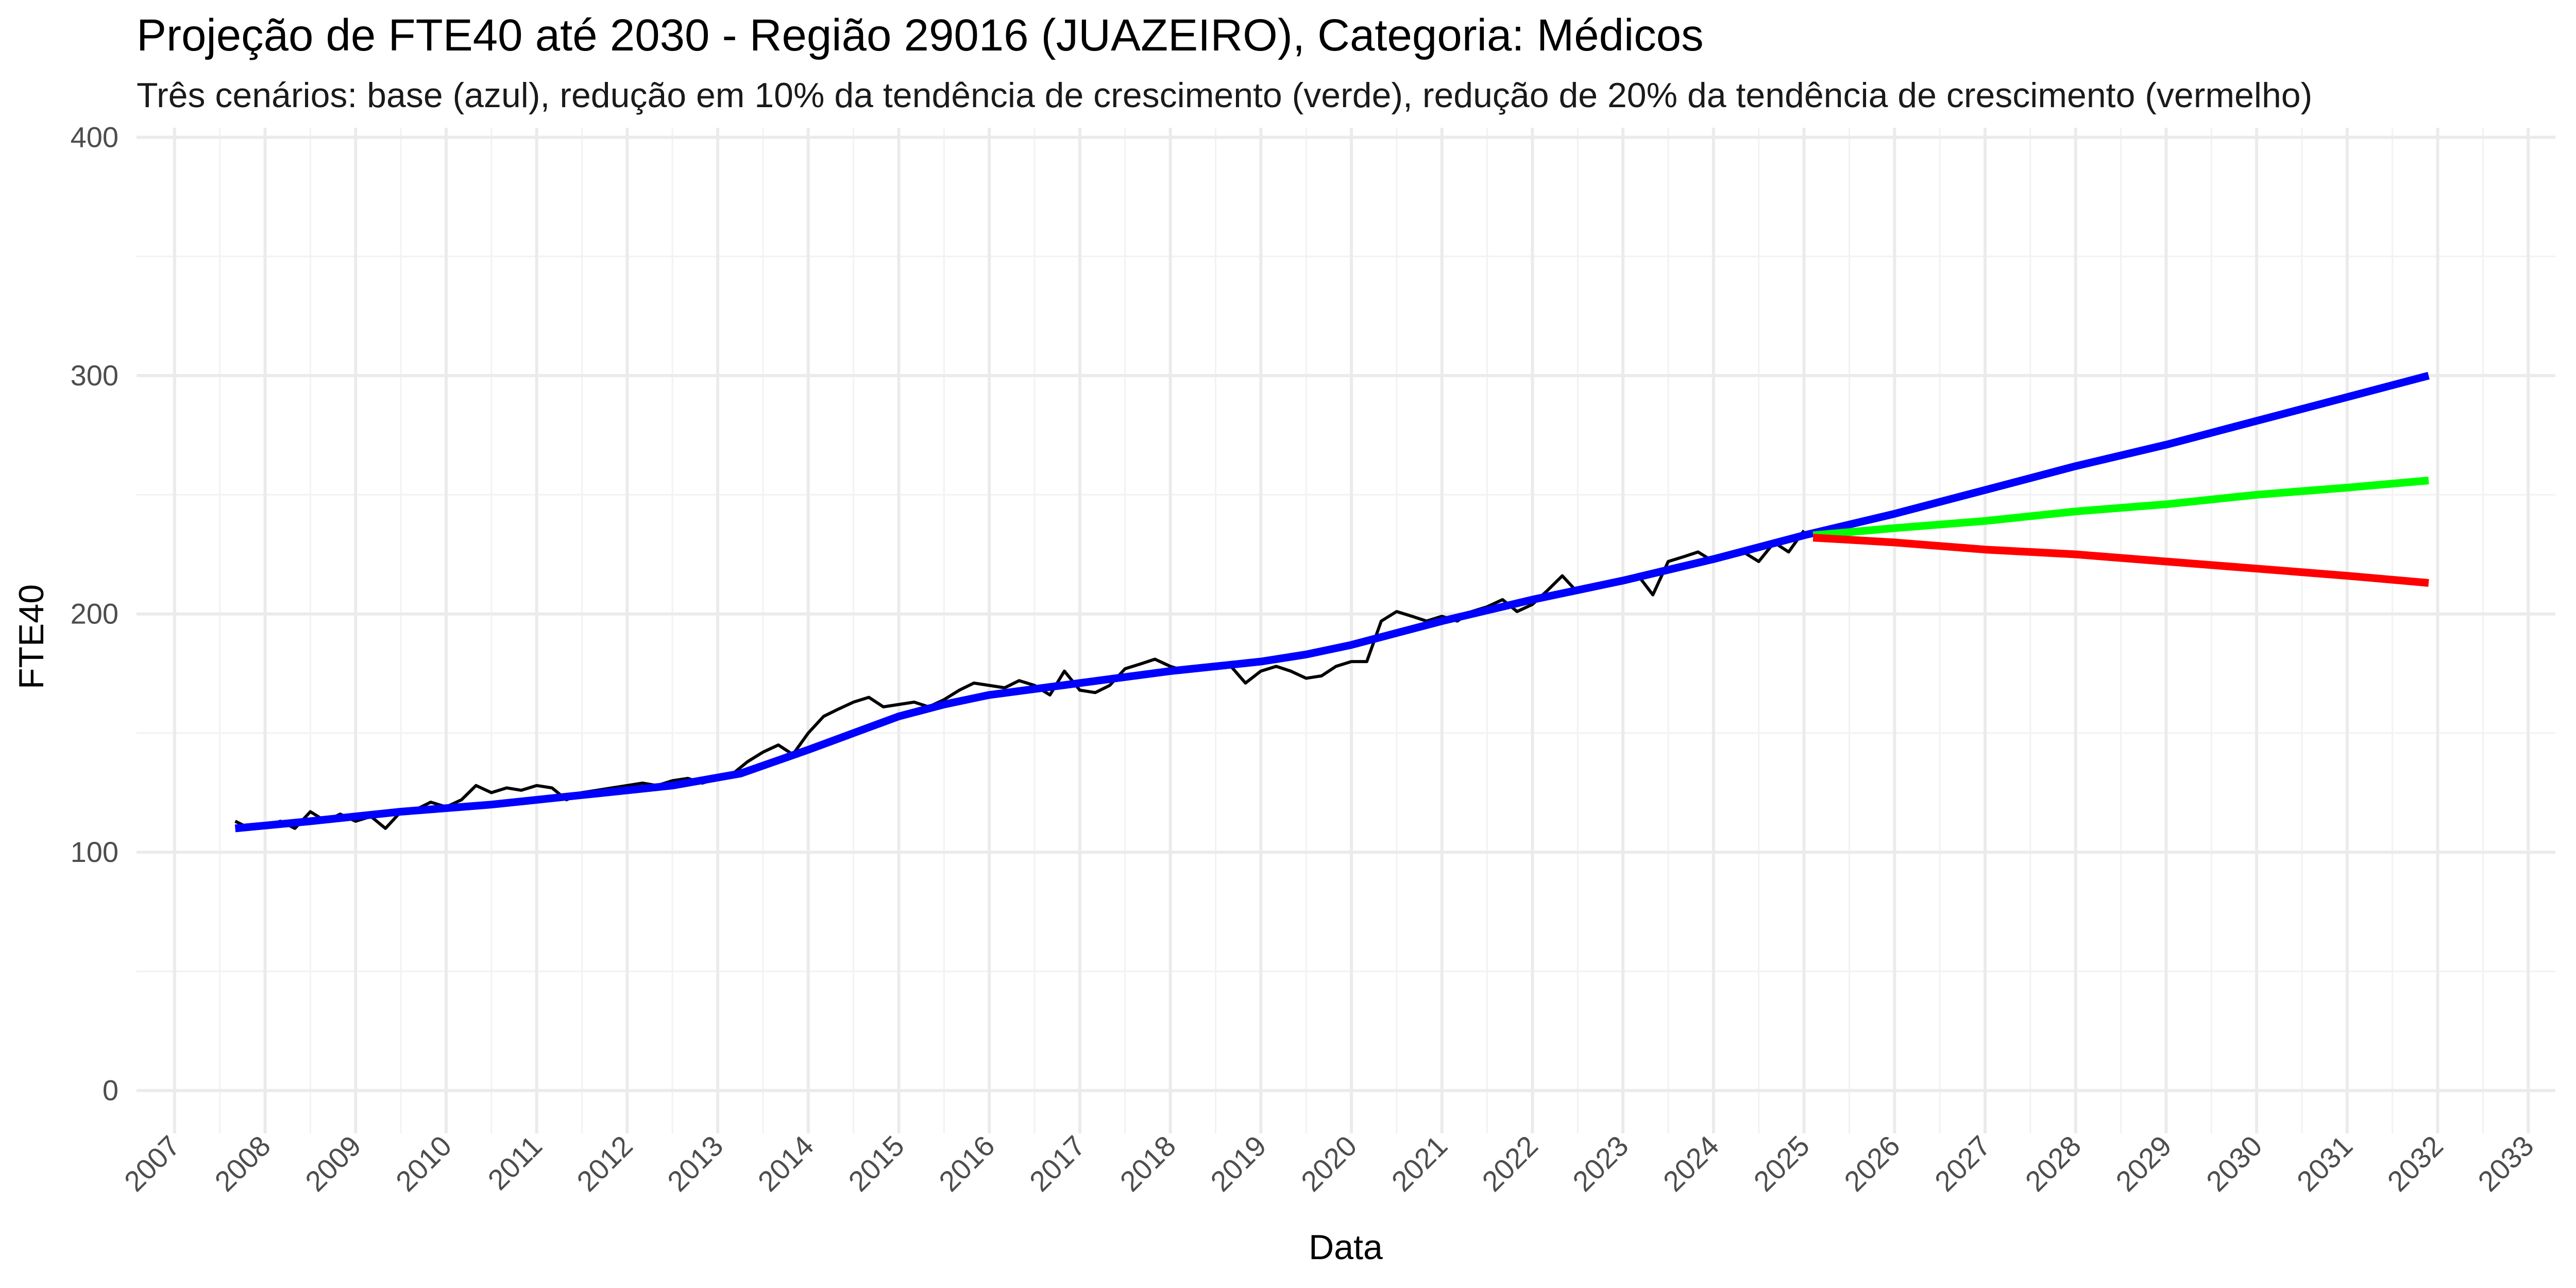  I want to click on y-tick-label: 200, so click(95, 614).